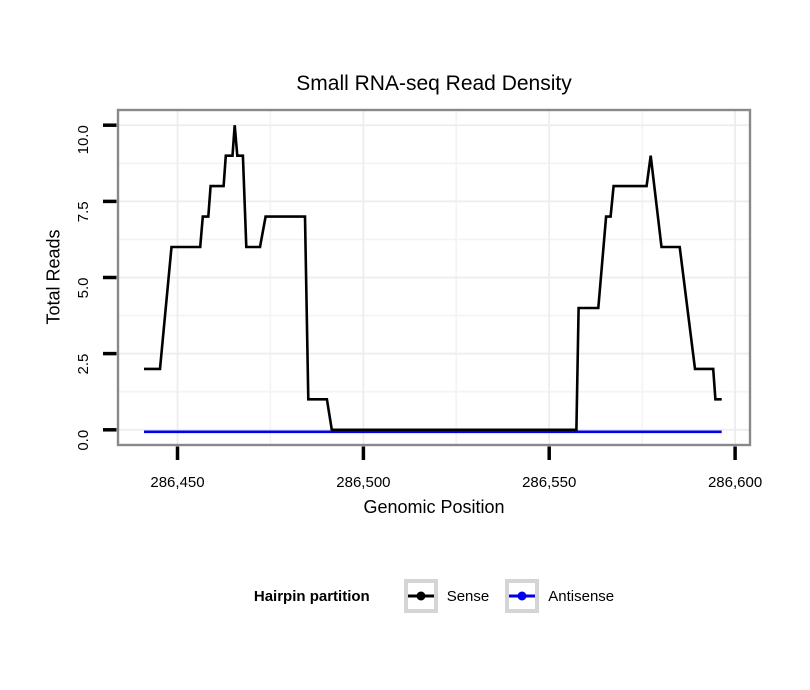 This screenshot has width=810, height=690. Describe the element at coordinates (83, 364) in the screenshot. I see `y-tick-label: 2.5` at that location.